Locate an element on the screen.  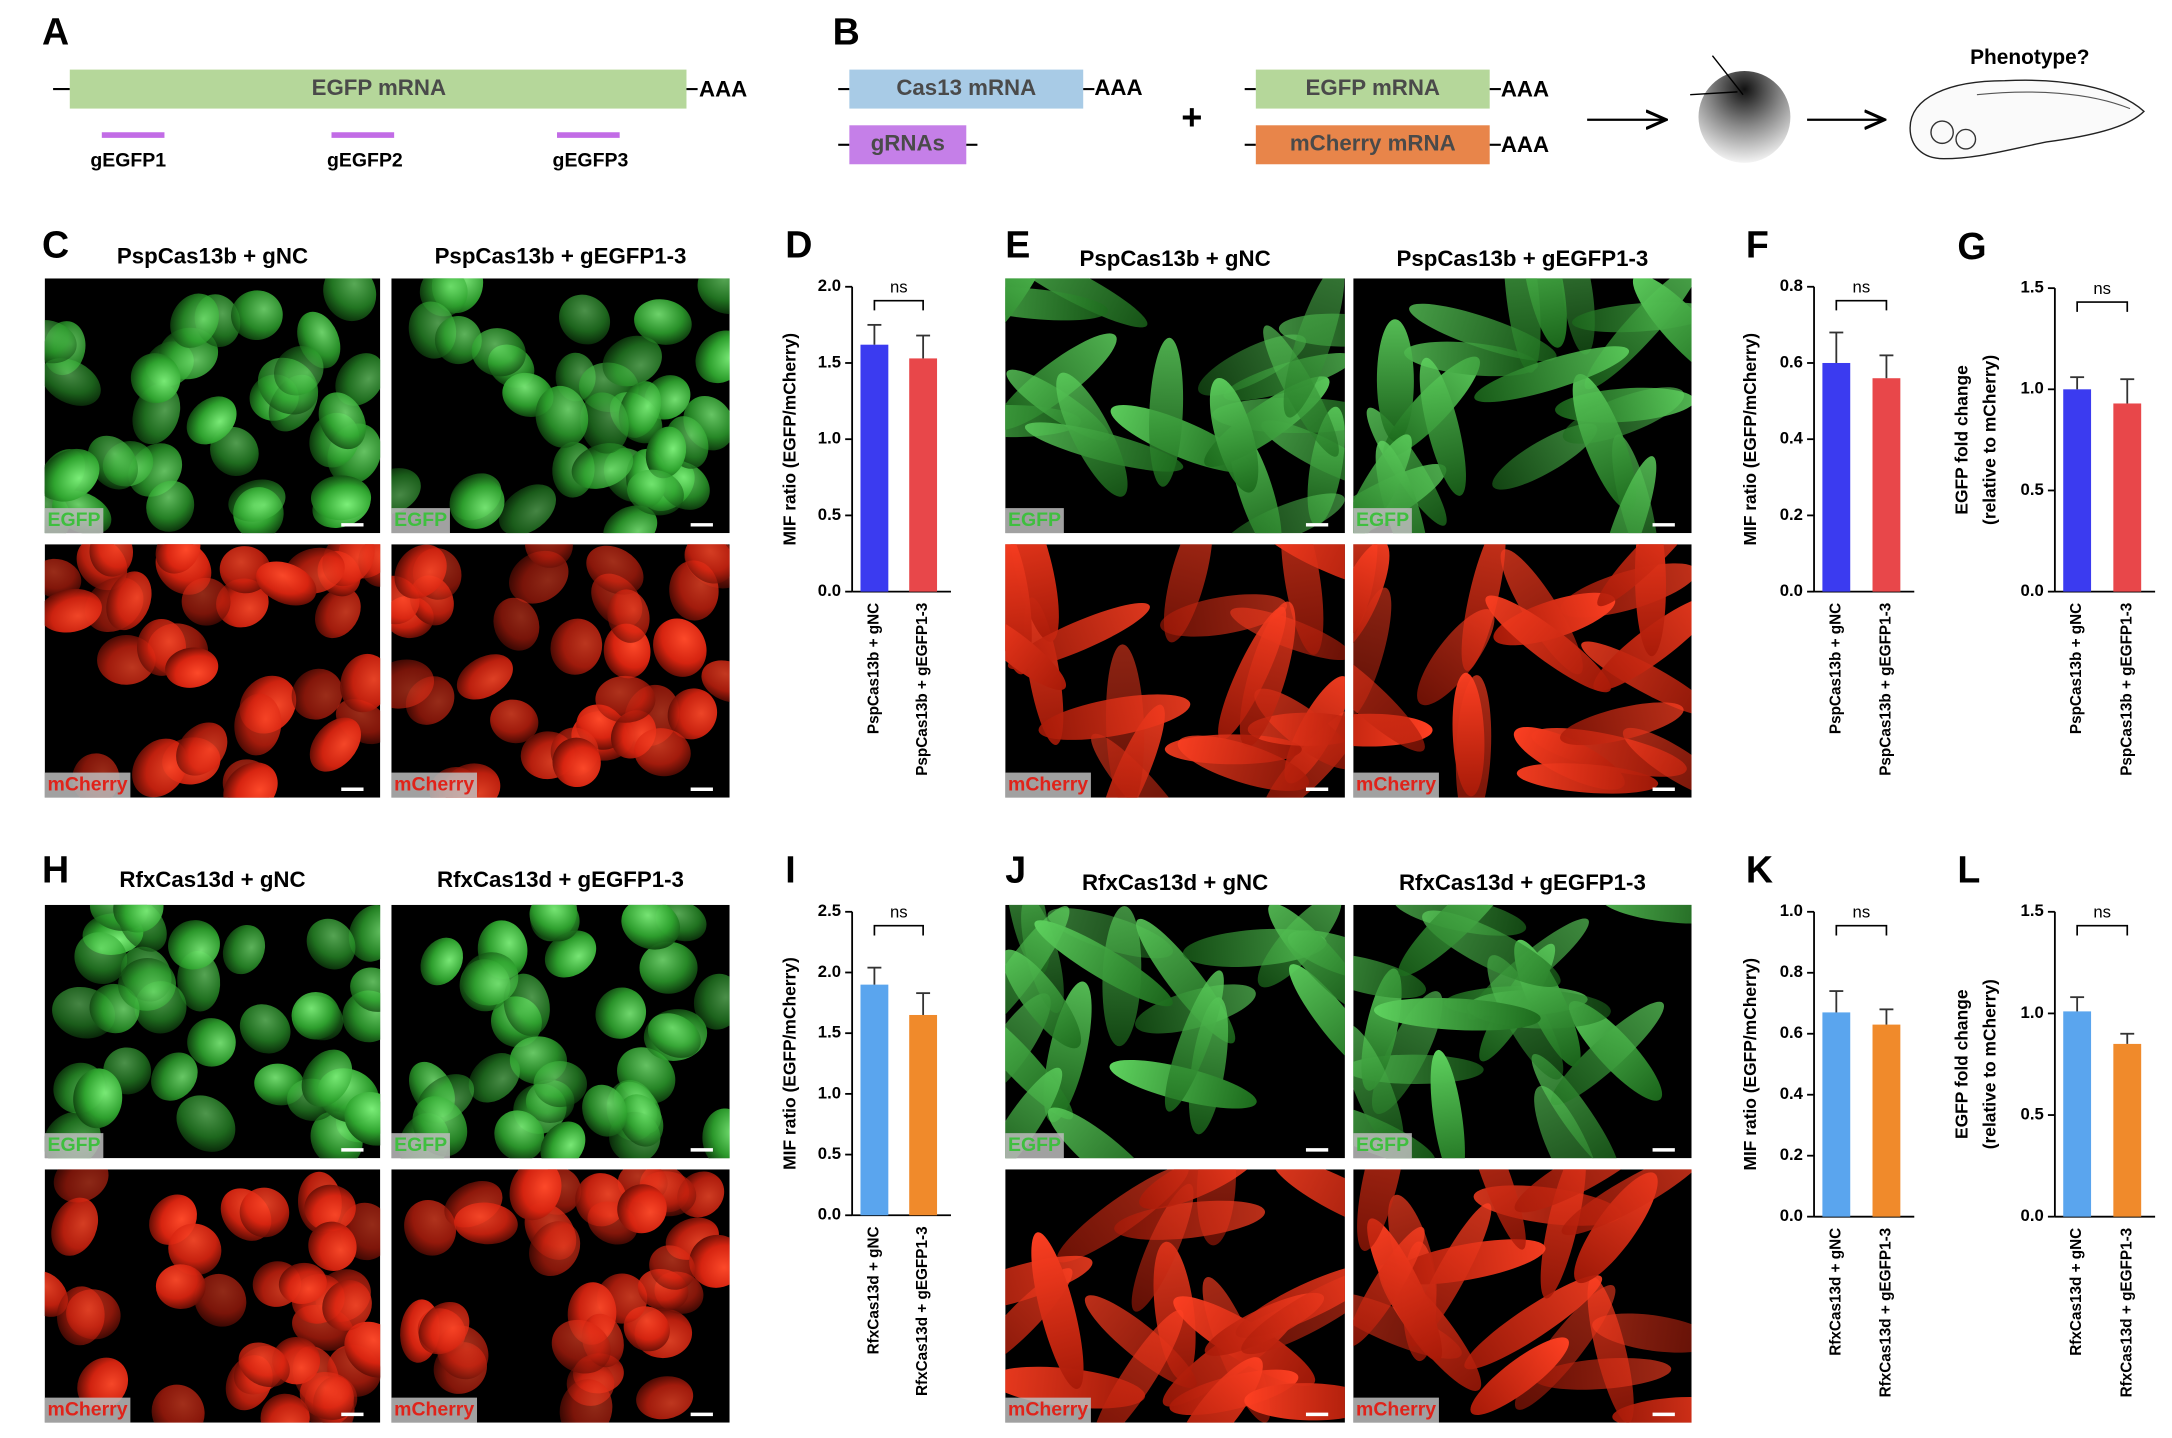
y-tick-label: 0.8 is located at coordinates (1791, 971).